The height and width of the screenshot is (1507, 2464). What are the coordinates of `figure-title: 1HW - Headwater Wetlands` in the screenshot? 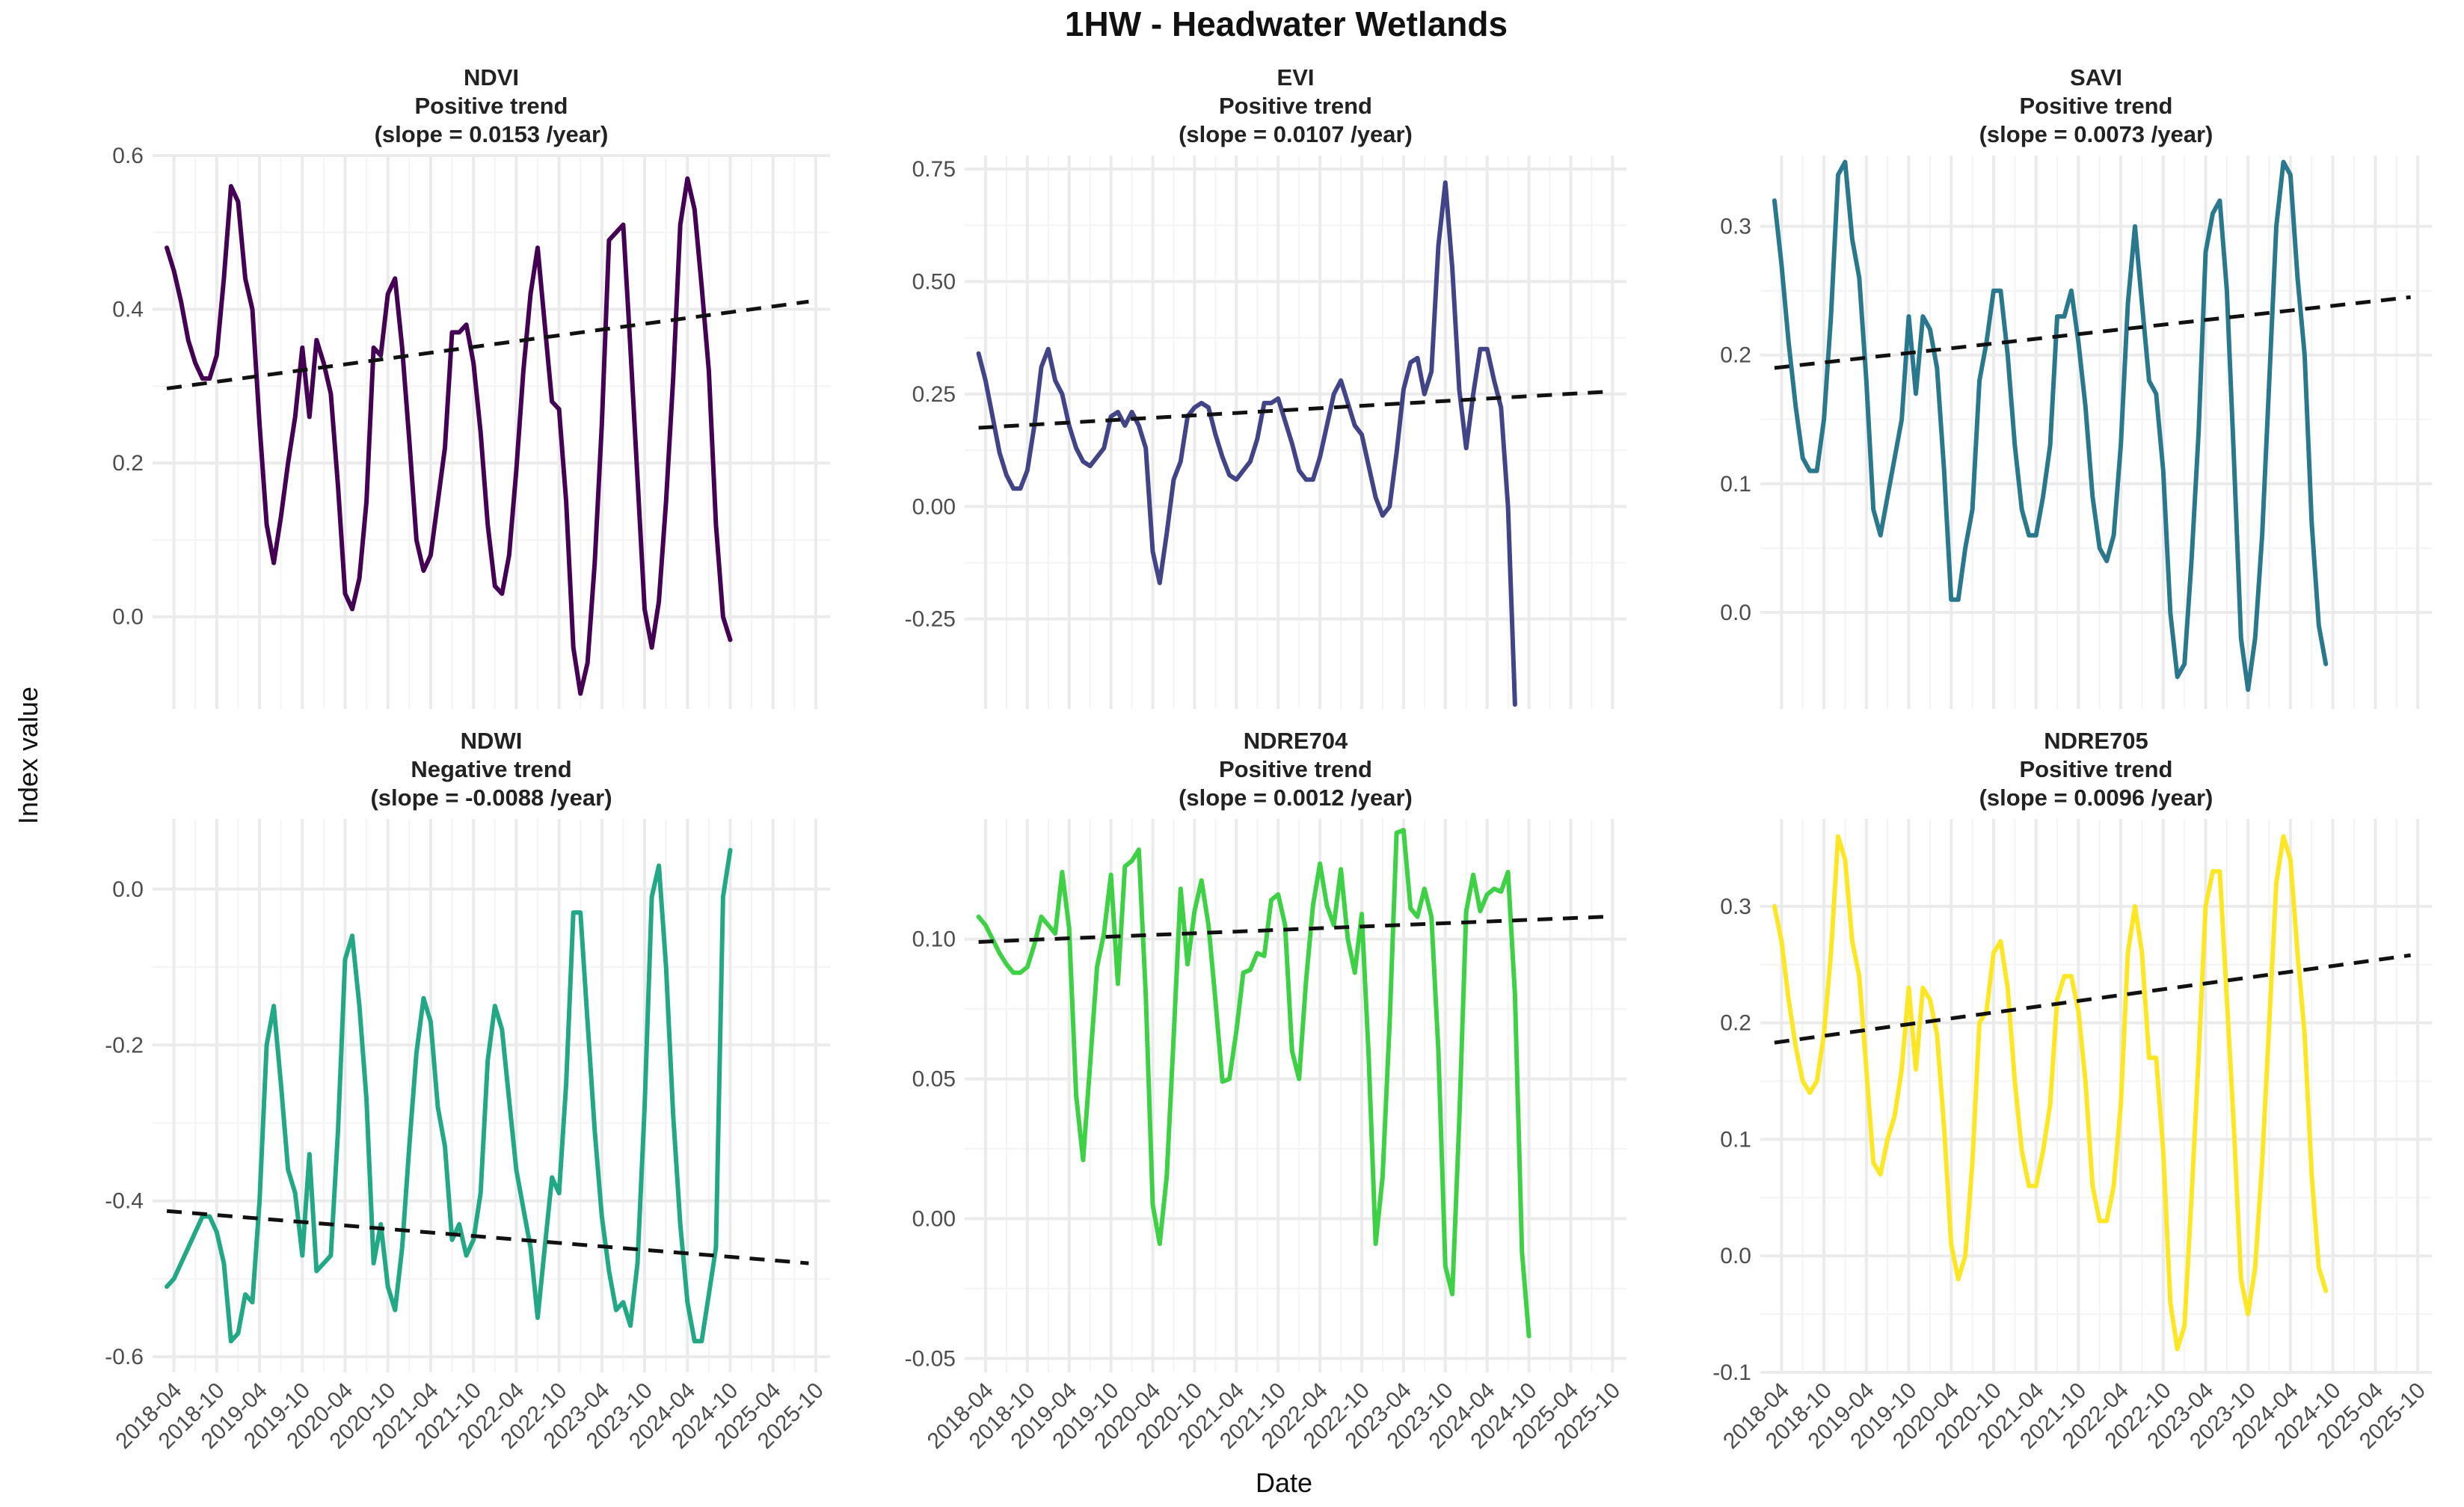 It's located at (1286, 23).